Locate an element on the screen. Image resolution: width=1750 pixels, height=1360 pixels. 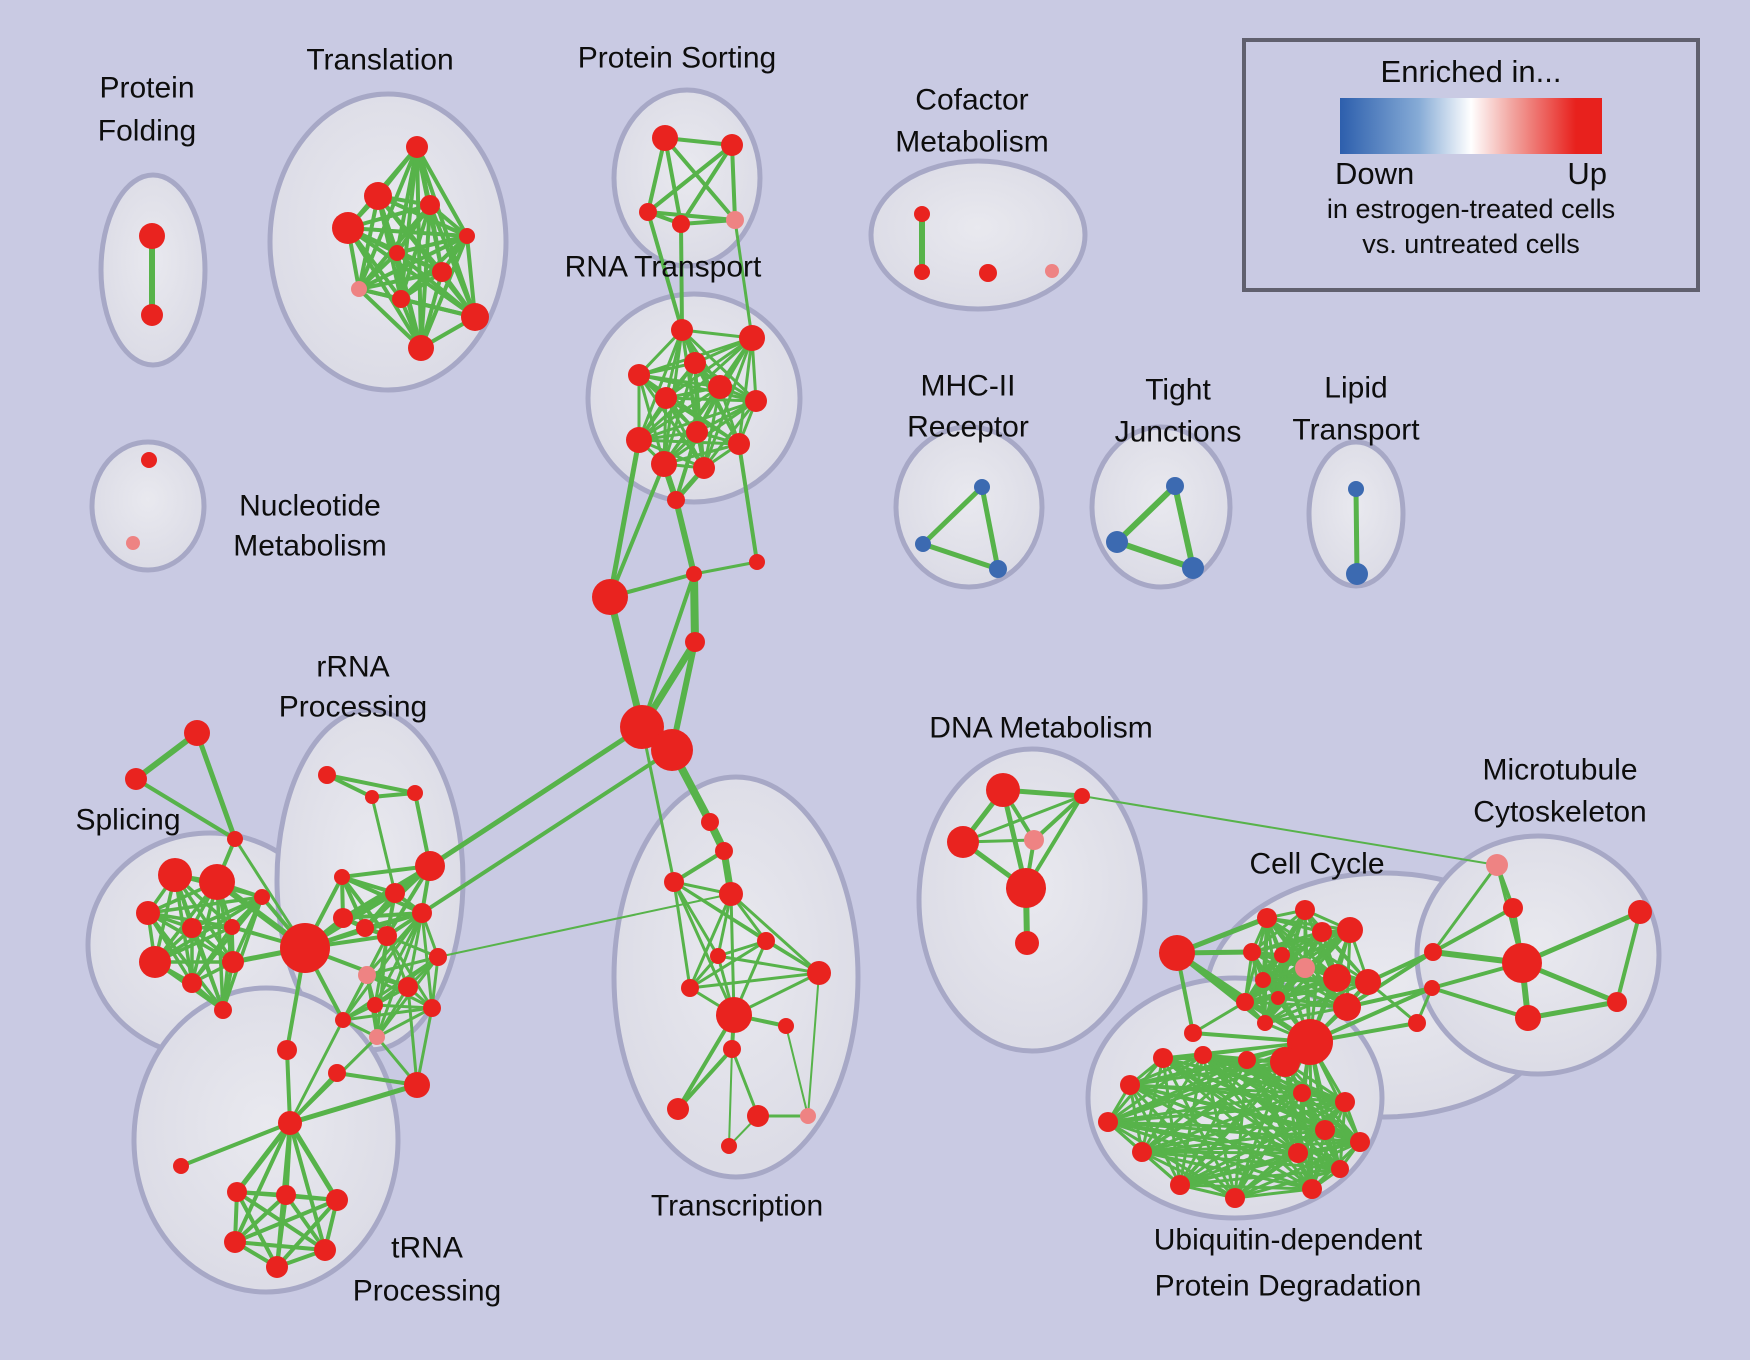
node-nm2 is located at coordinates (133, 543).